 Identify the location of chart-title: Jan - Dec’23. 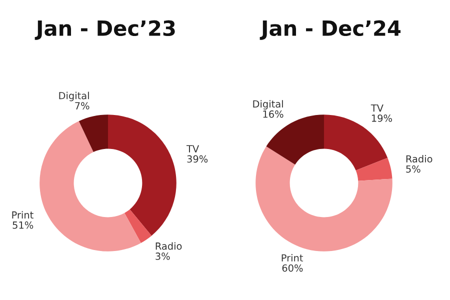
(104, 30).